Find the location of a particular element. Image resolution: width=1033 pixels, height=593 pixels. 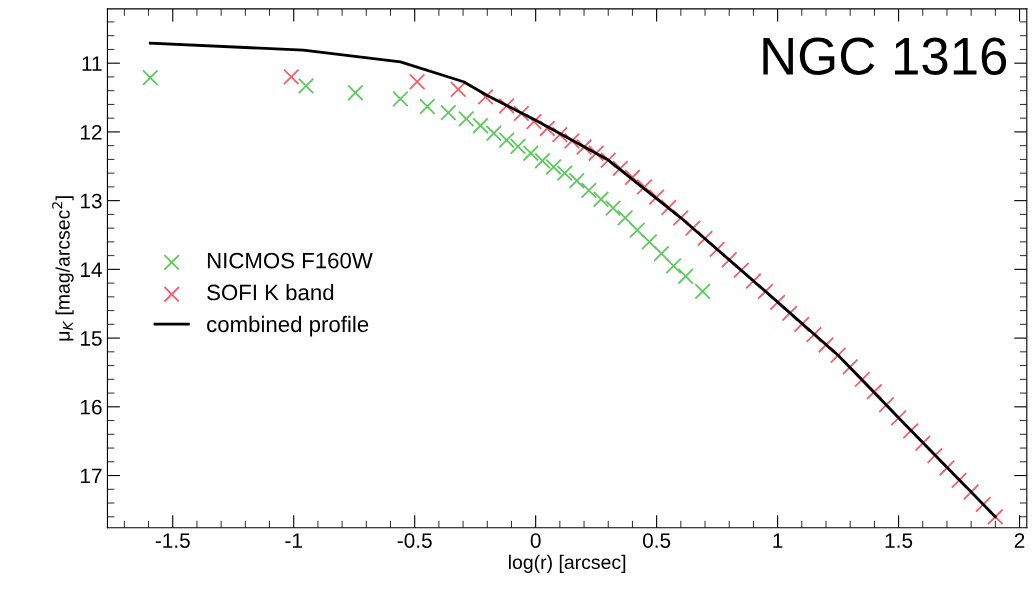

legend-label: SOFI K band is located at coordinates (270, 292).